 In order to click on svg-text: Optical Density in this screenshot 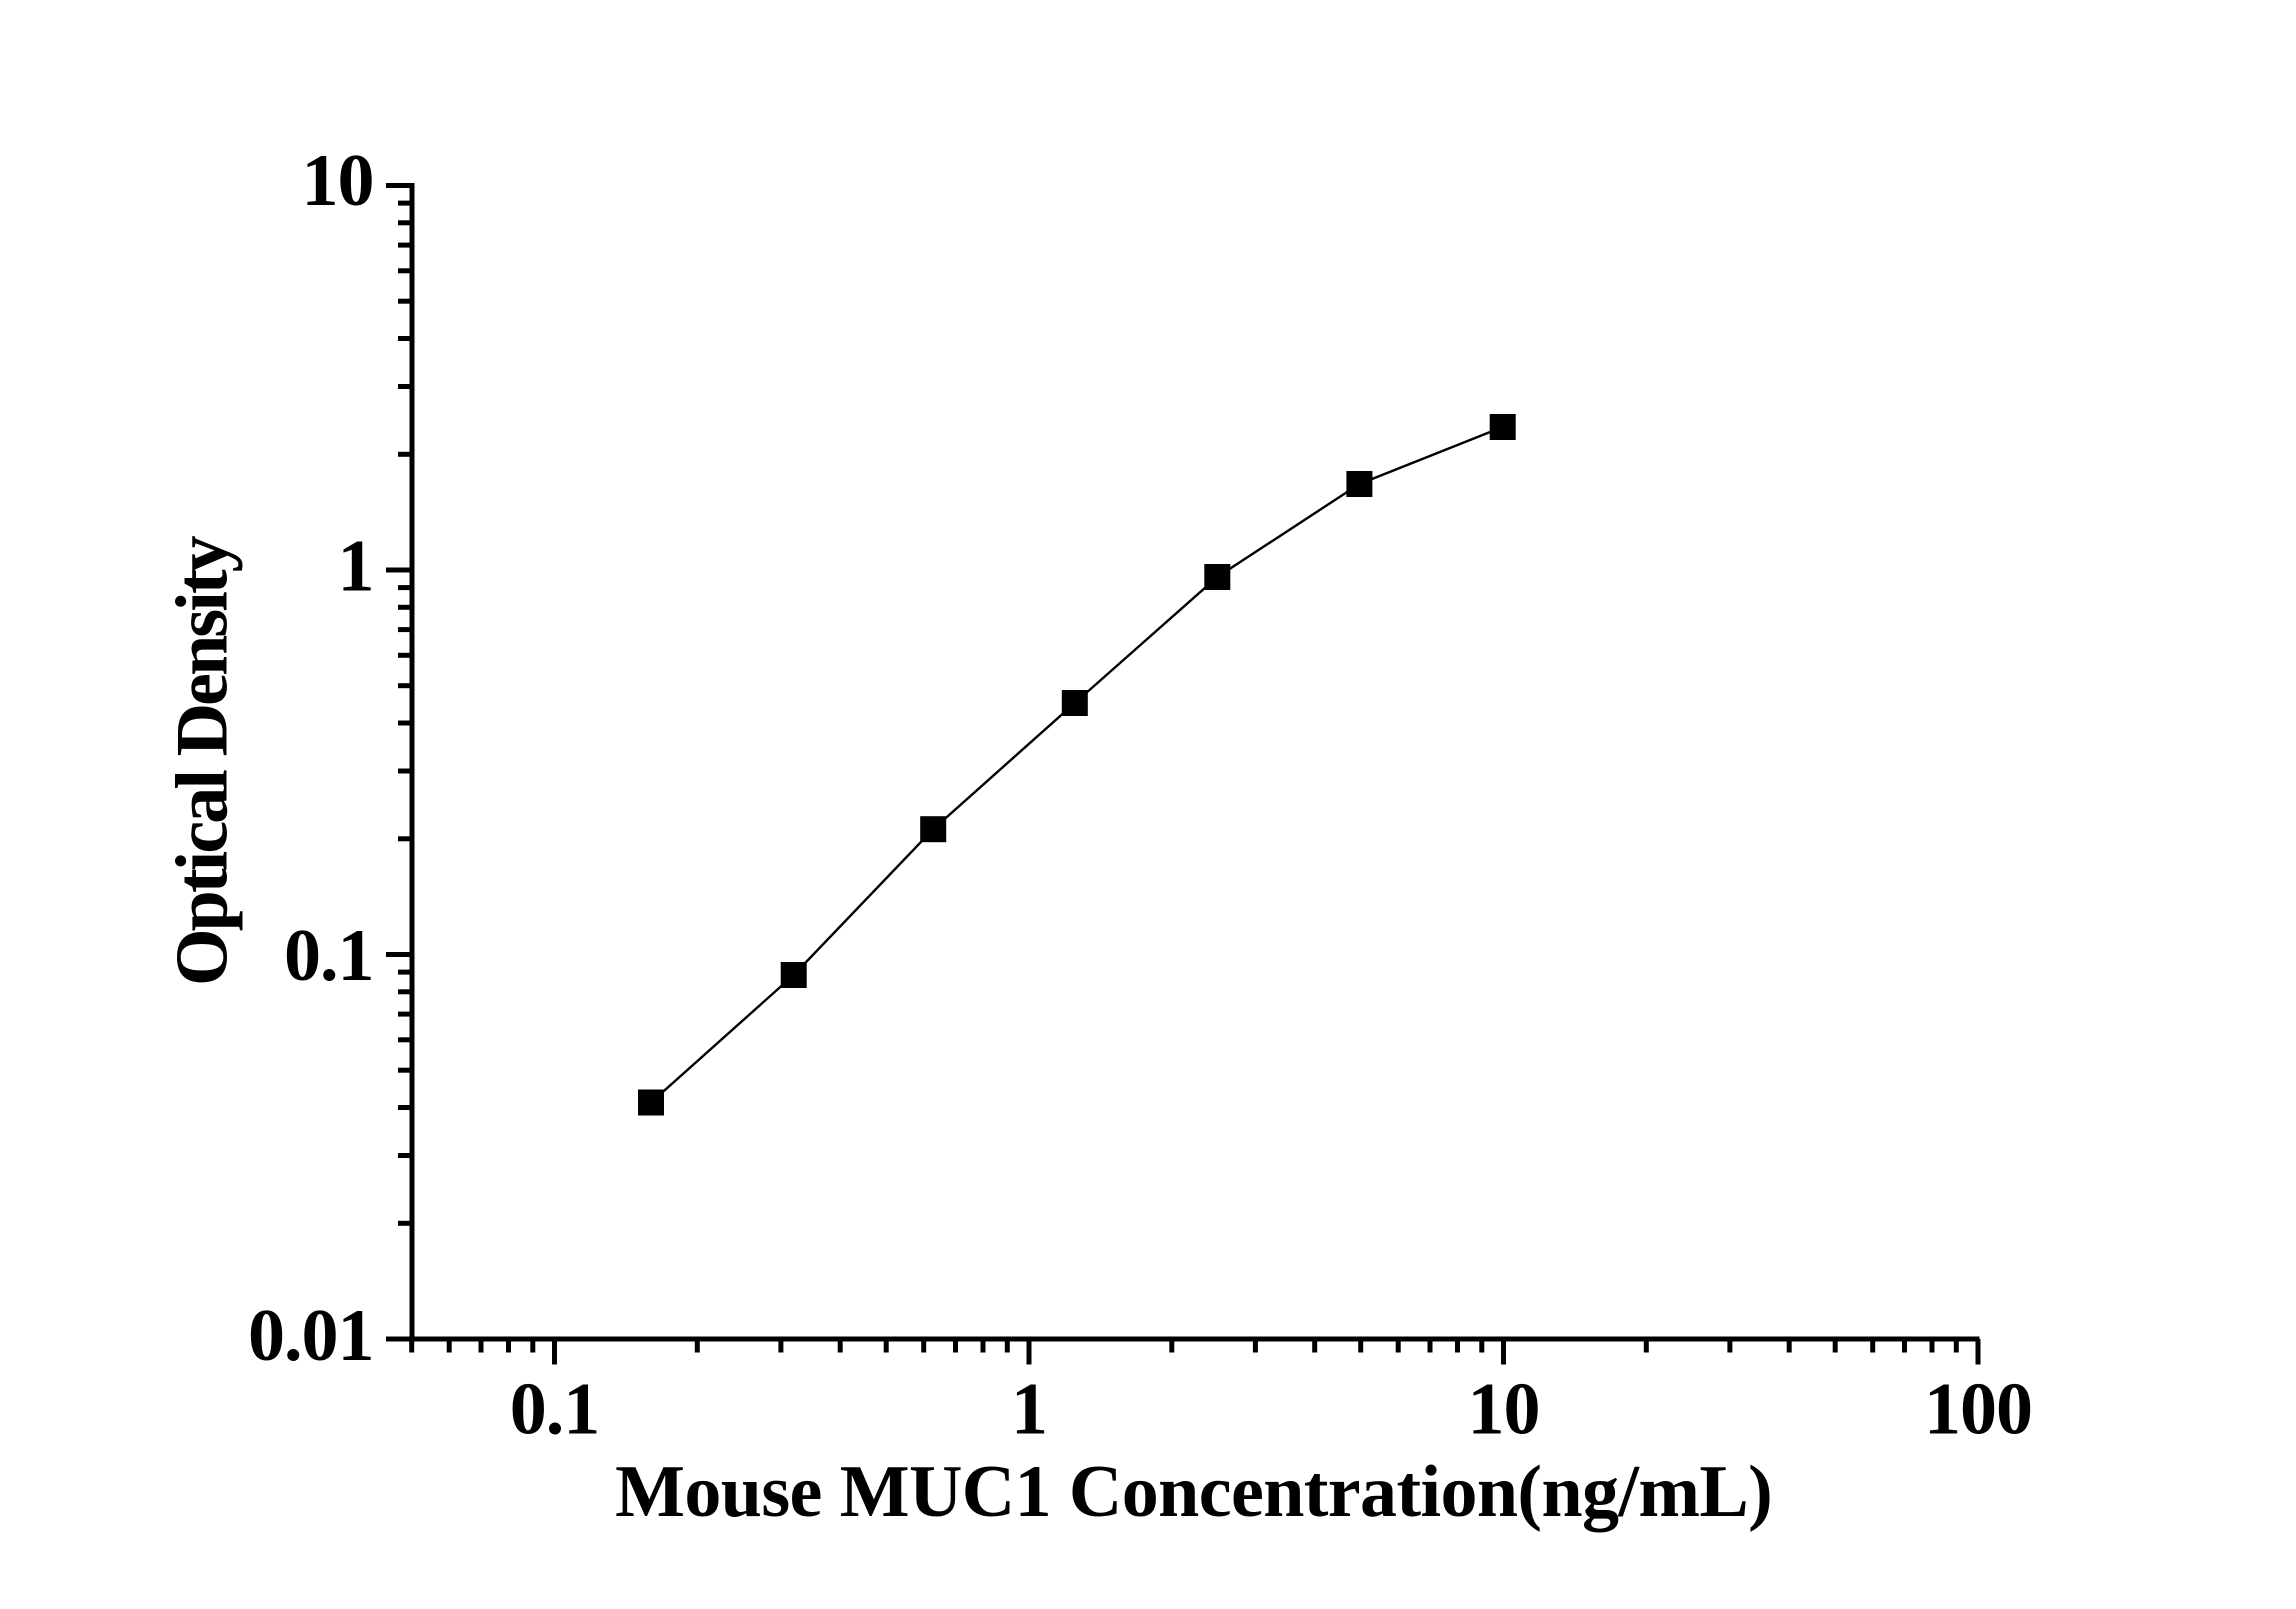, I will do `click(203, 760)`.